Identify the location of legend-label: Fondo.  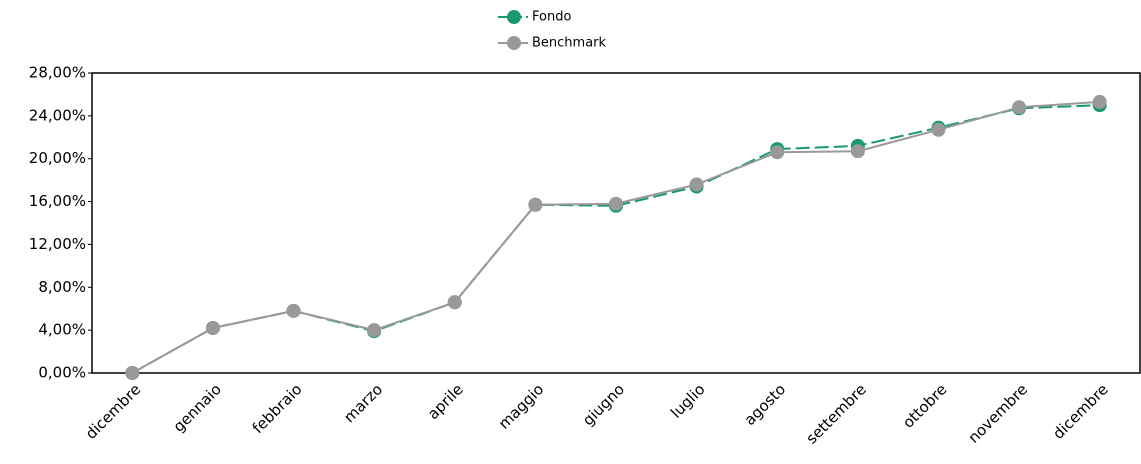
(551, 17).